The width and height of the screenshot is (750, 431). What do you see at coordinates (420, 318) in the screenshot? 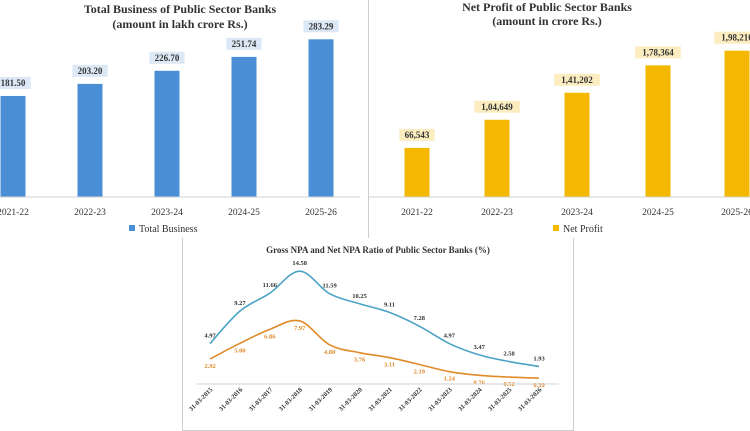
I see `data-label: 7.28` at bounding box center [420, 318].